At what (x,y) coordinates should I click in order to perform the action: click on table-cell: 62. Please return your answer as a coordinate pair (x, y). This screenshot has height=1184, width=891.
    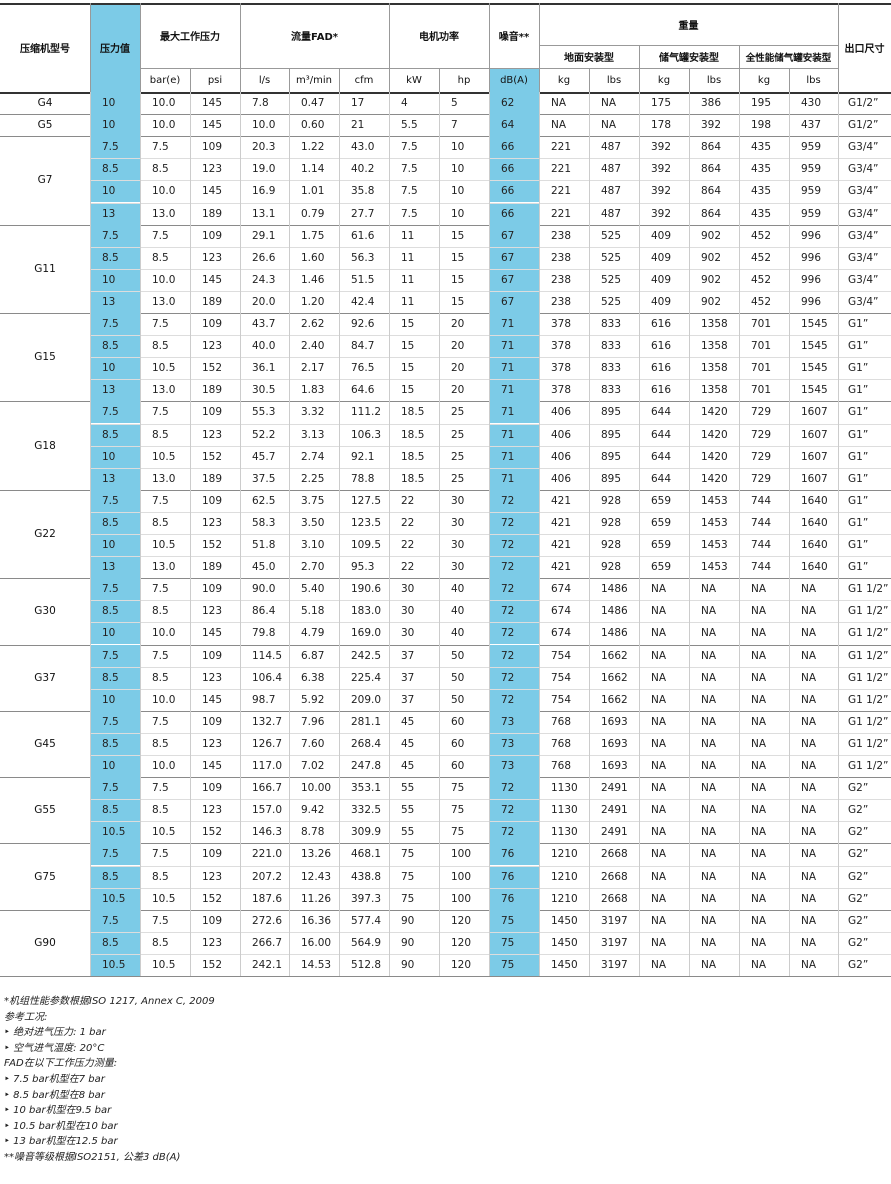
    Looking at the image, I should click on (508, 103).